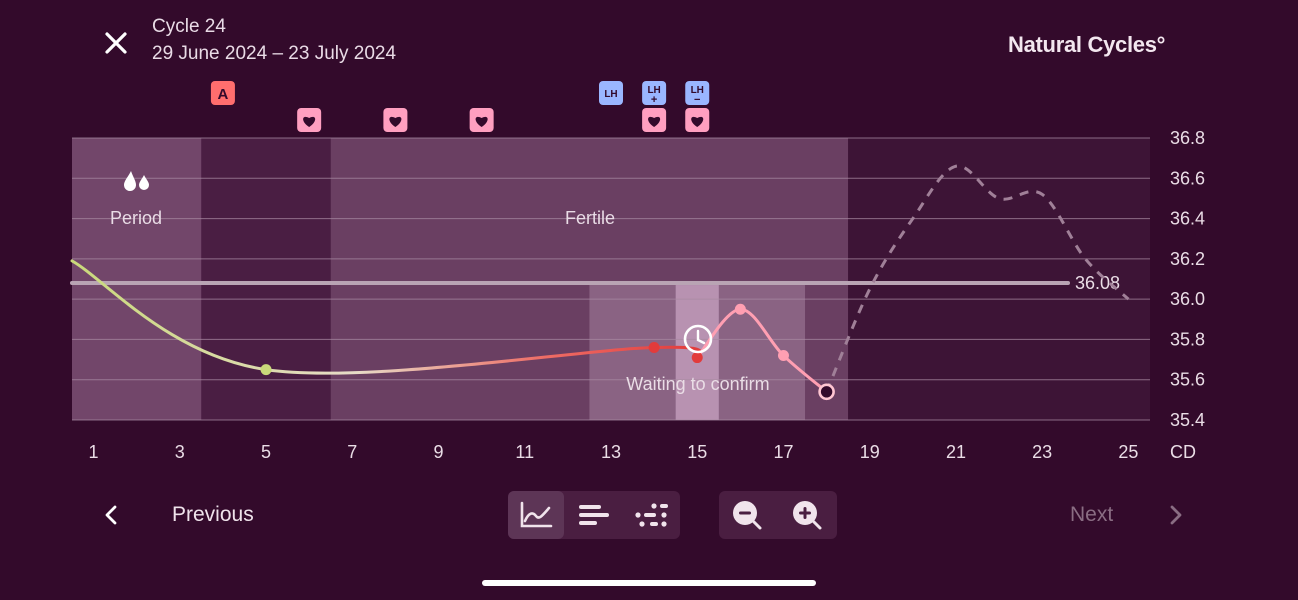 Image resolution: width=1298 pixels, height=600 pixels. Describe the element at coordinates (1187, 339) in the screenshot. I see `y-tick-label: 35.8` at that location.